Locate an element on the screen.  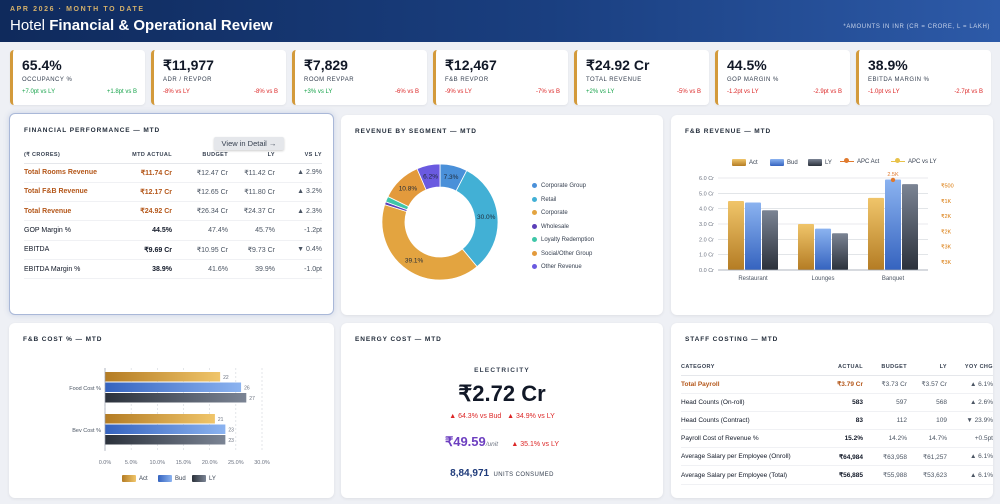
table-cell: ₹11.80 Cr is located at coordinates (251, 192).